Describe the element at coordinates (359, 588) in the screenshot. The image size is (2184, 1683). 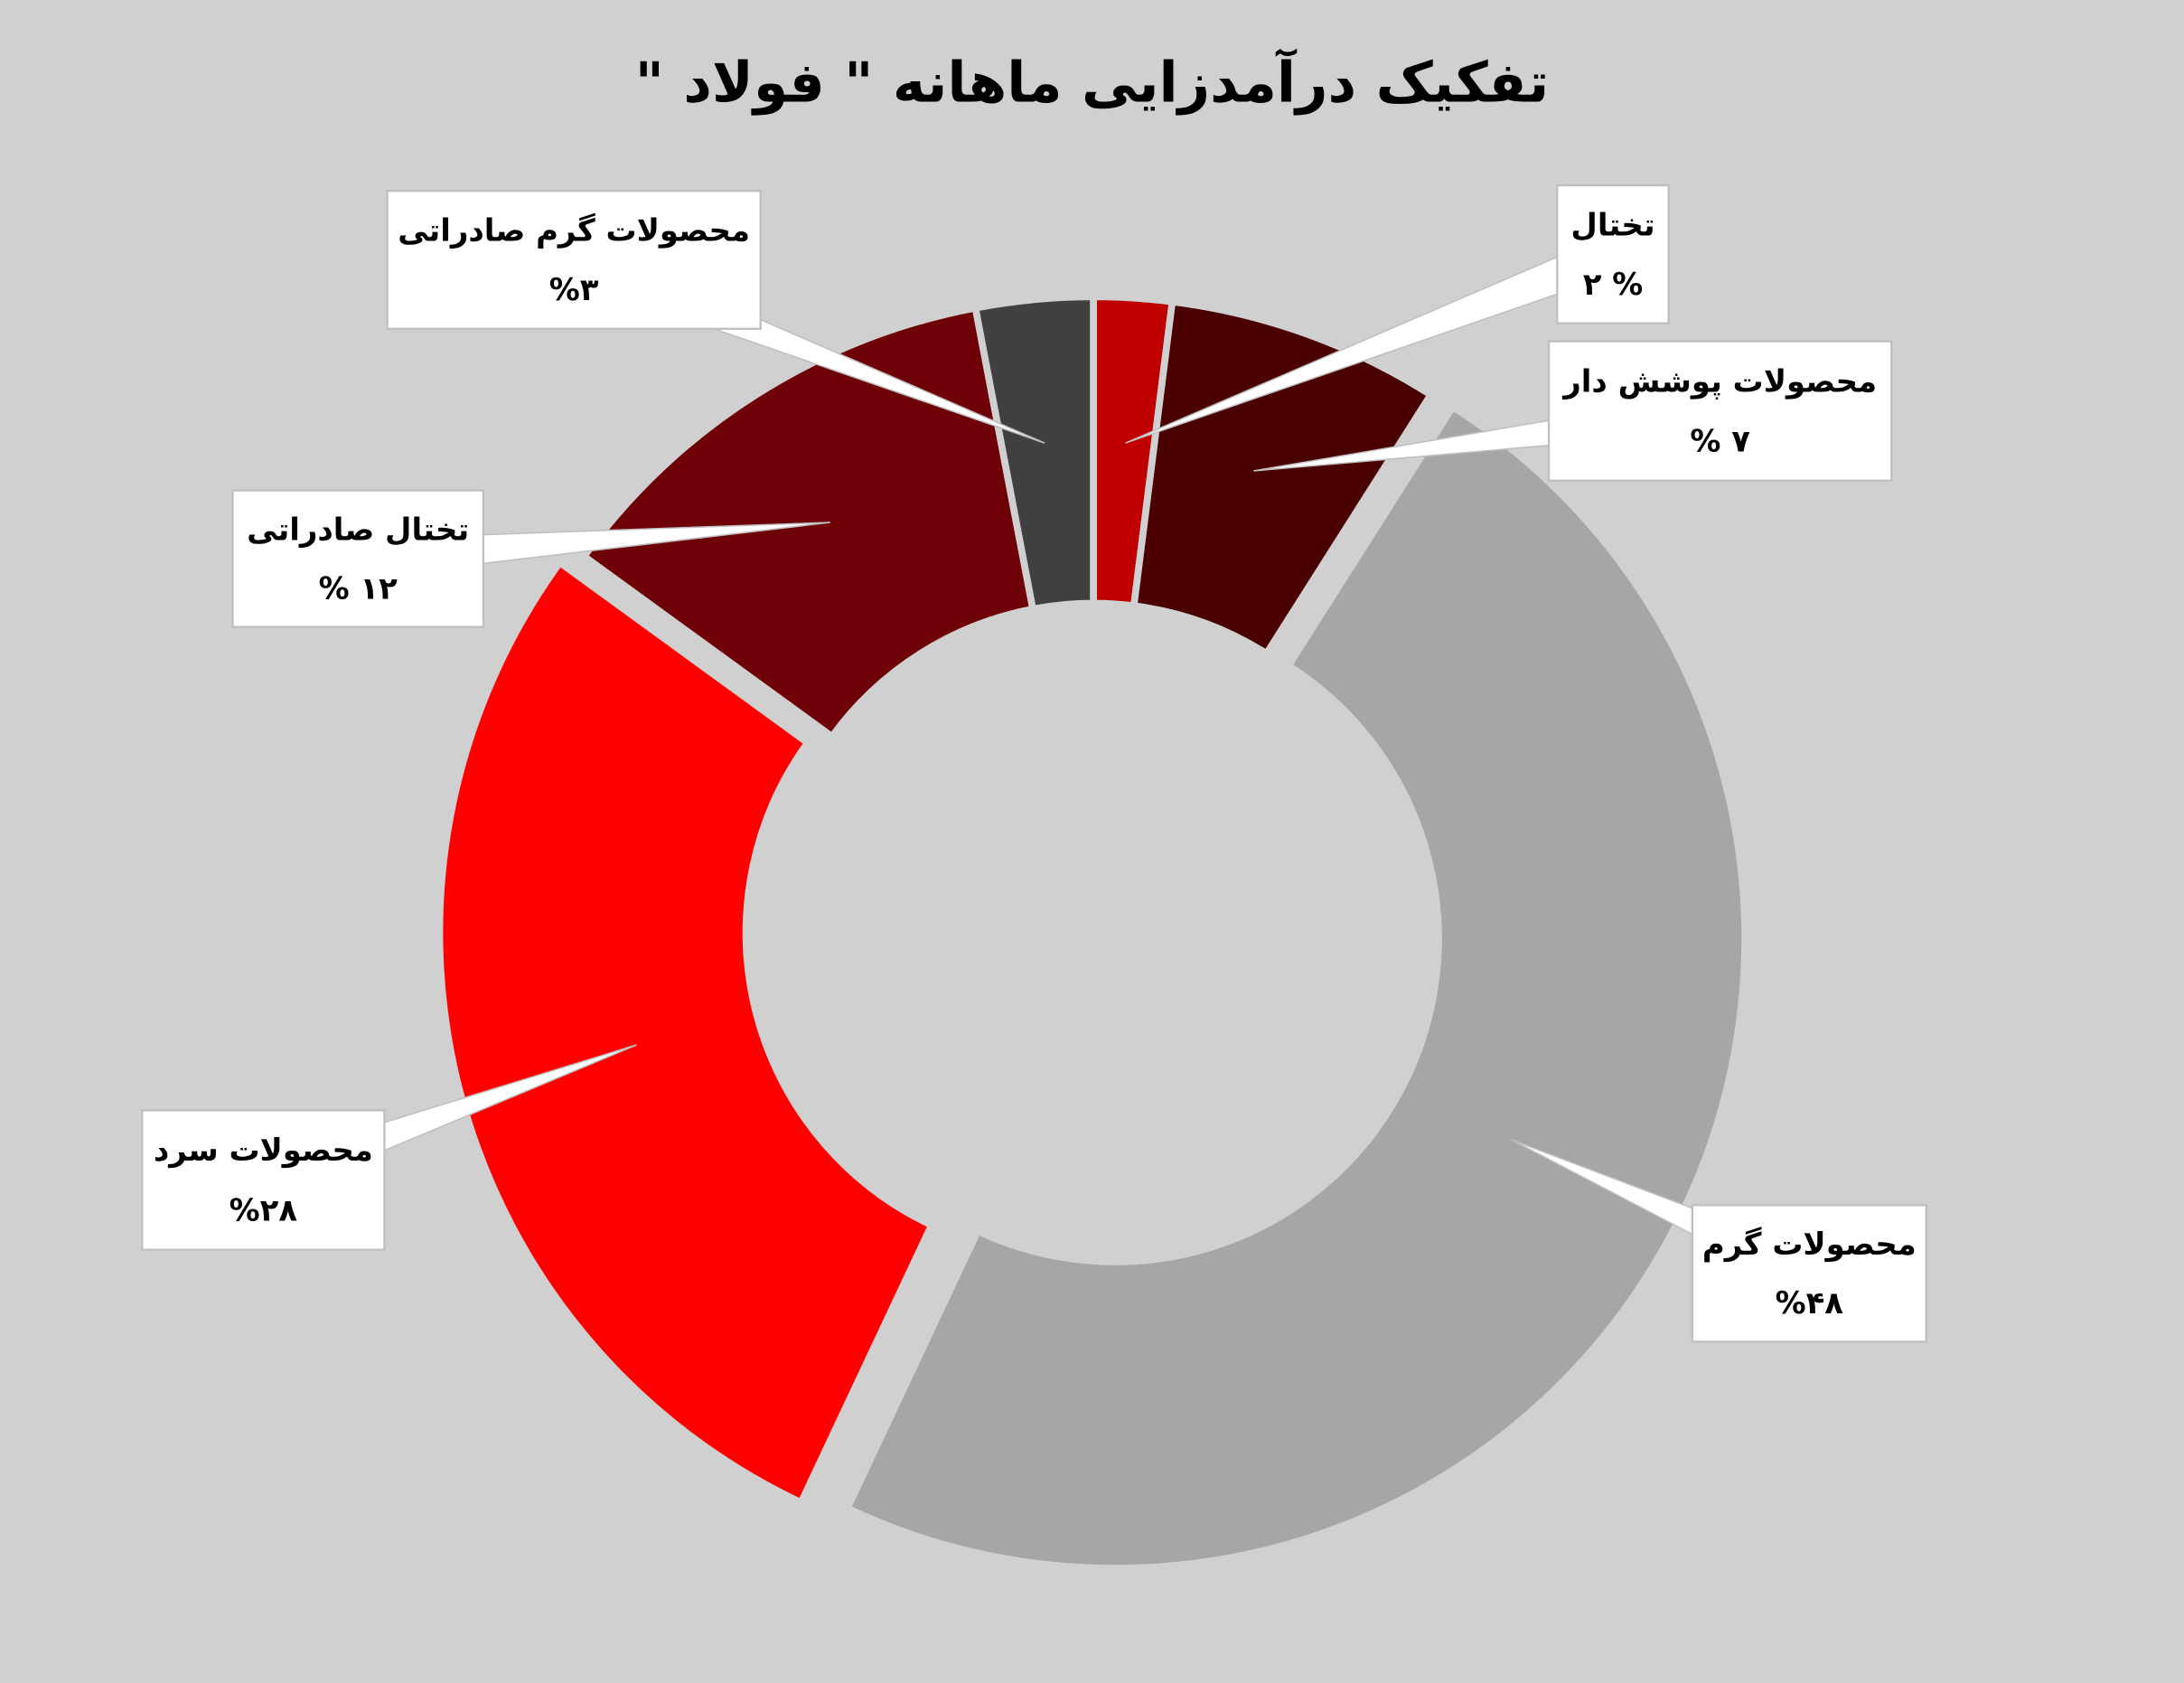
I see `label-value: % ۱۲` at that location.